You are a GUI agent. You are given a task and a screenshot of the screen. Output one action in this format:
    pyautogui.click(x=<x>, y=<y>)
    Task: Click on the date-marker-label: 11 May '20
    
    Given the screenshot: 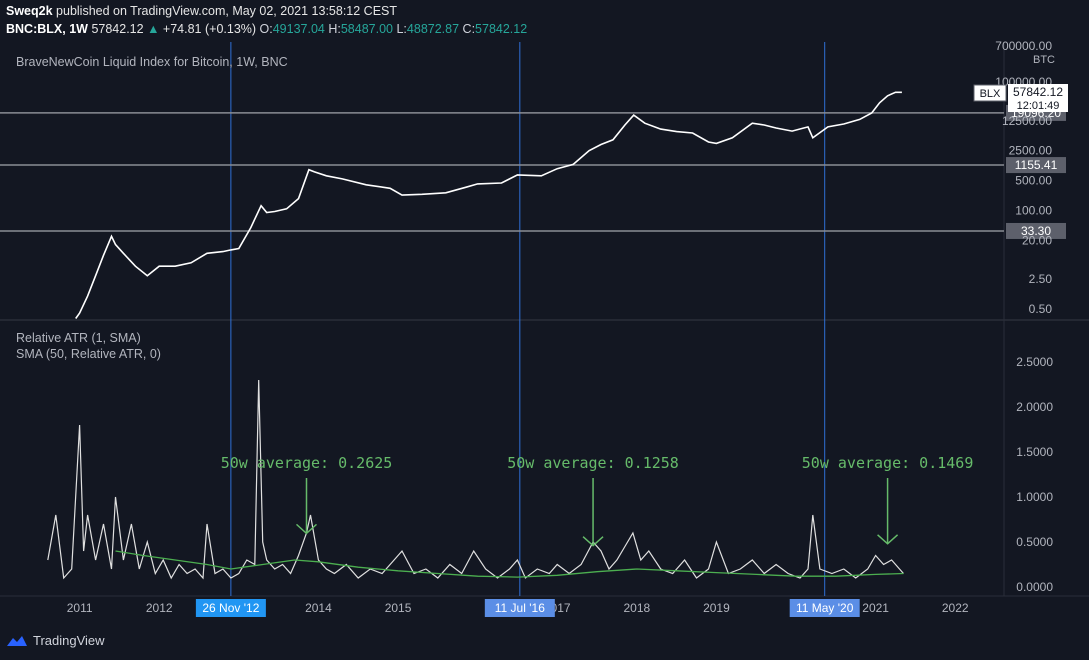 What is the action you would take?
    pyautogui.click(x=824, y=608)
    